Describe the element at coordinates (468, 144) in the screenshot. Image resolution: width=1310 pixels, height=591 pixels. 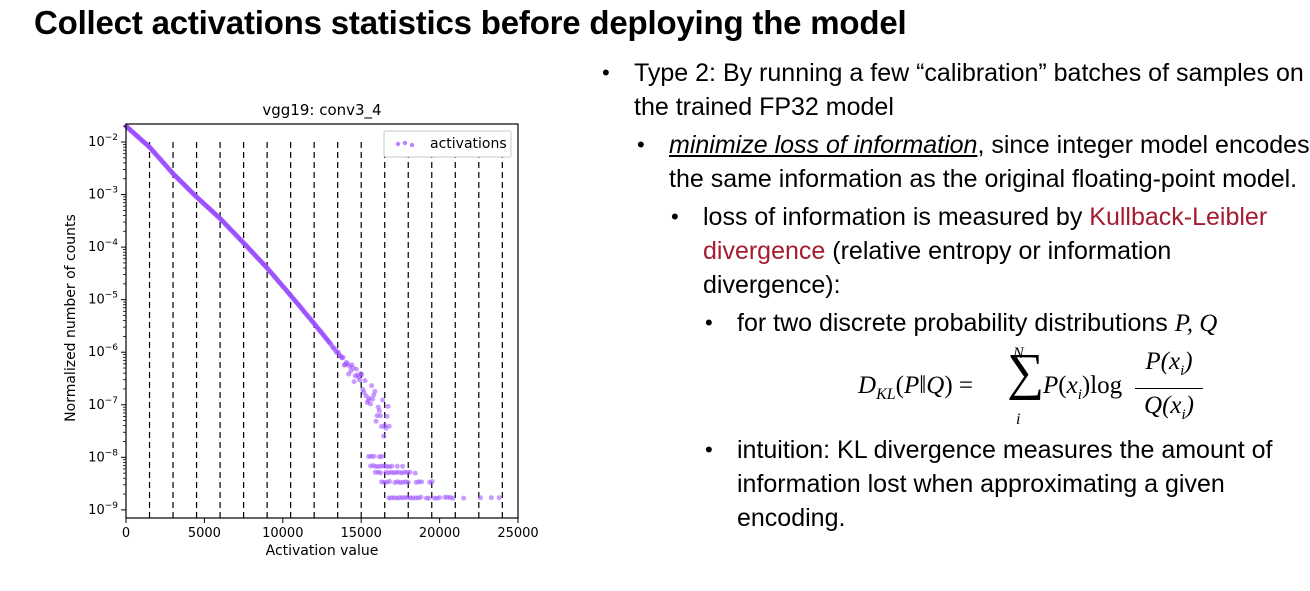
I see `legend-label: activations` at that location.